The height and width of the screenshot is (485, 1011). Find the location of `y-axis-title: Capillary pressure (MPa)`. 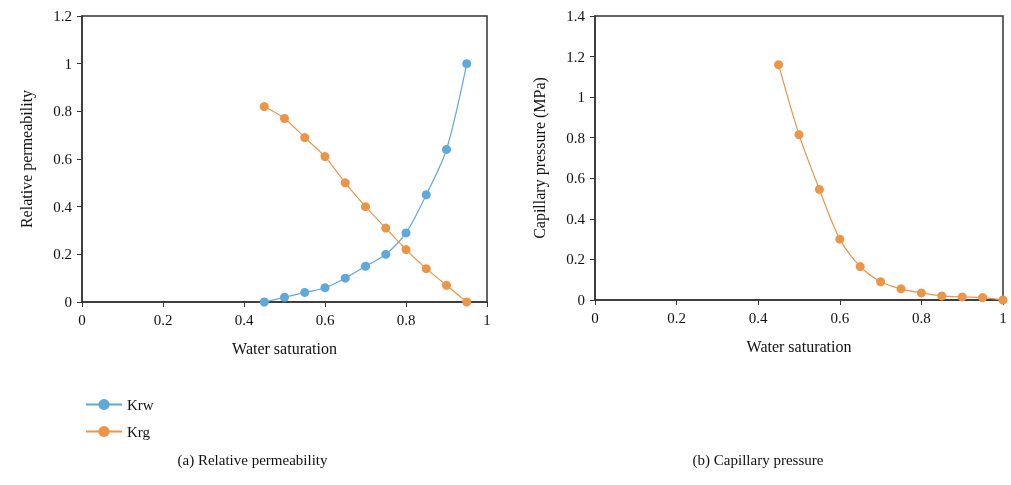

y-axis-title: Capillary pressure (MPa) is located at coordinates (539, 158).